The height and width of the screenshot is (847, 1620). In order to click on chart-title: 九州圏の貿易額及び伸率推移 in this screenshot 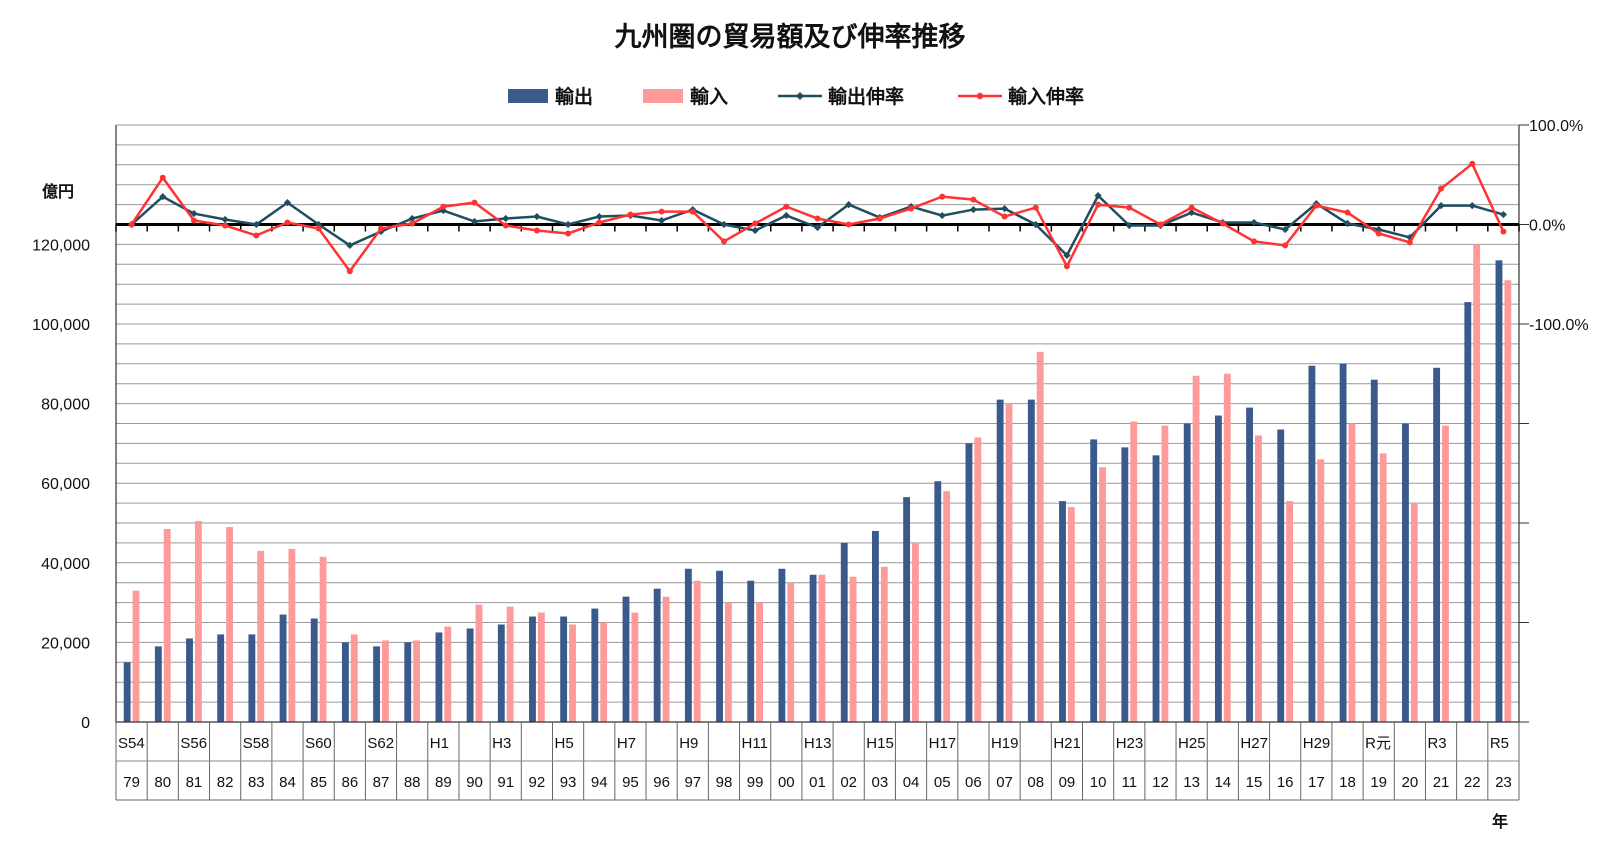, I will do `click(790, 37)`.